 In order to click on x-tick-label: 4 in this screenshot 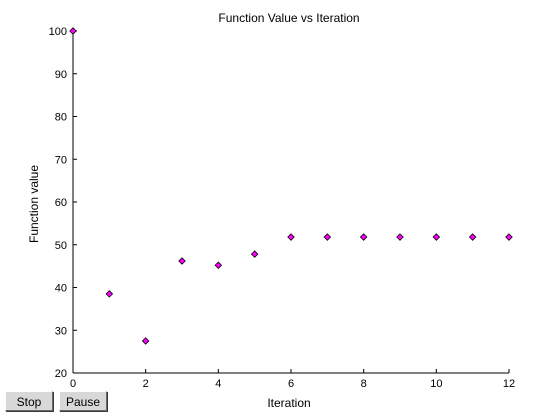, I will do `click(218, 384)`.